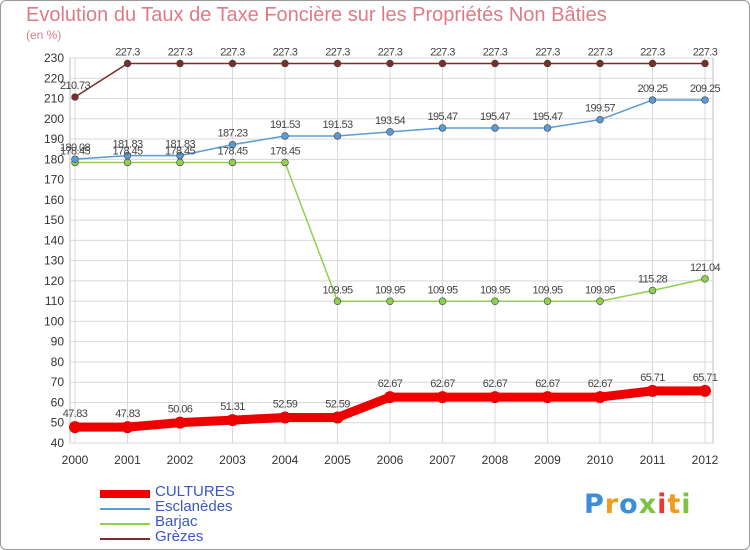  What do you see at coordinates (194, 506) in the screenshot?
I see `legend-label-esclanedes: Esclanèdes` at bounding box center [194, 506].